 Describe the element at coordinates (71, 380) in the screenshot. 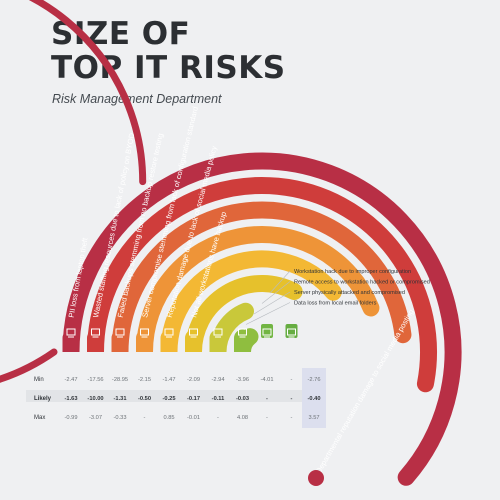

I see `cell-0-0: -2.47` at that location.